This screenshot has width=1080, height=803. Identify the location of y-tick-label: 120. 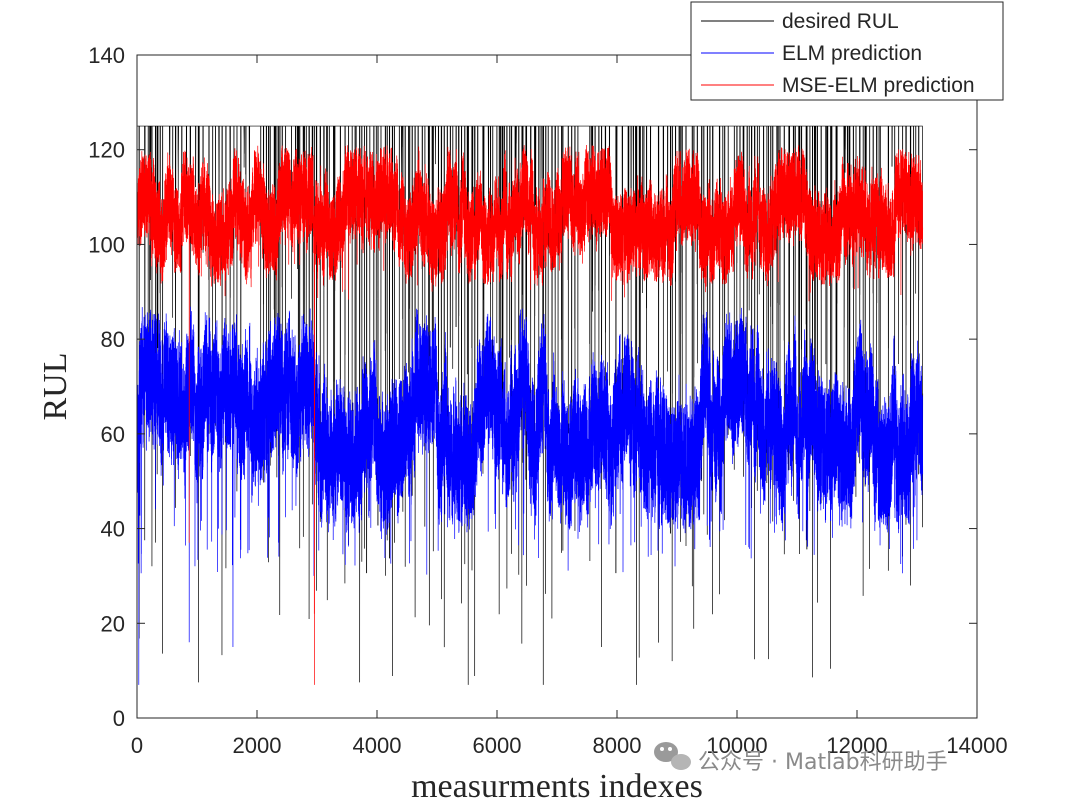
(106, 150).